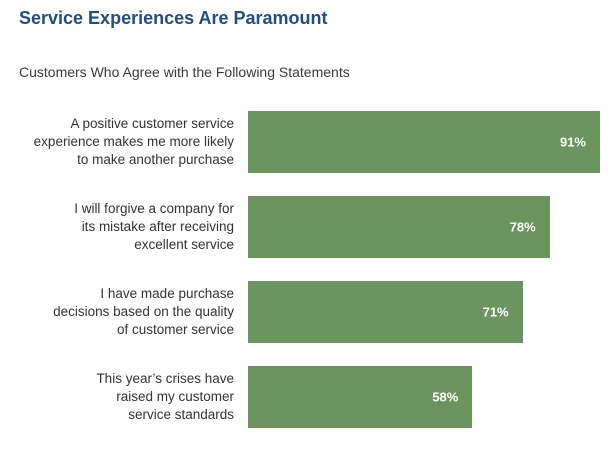  I want to click on category-label-line: experience makes me more likely, so click(133, 141).